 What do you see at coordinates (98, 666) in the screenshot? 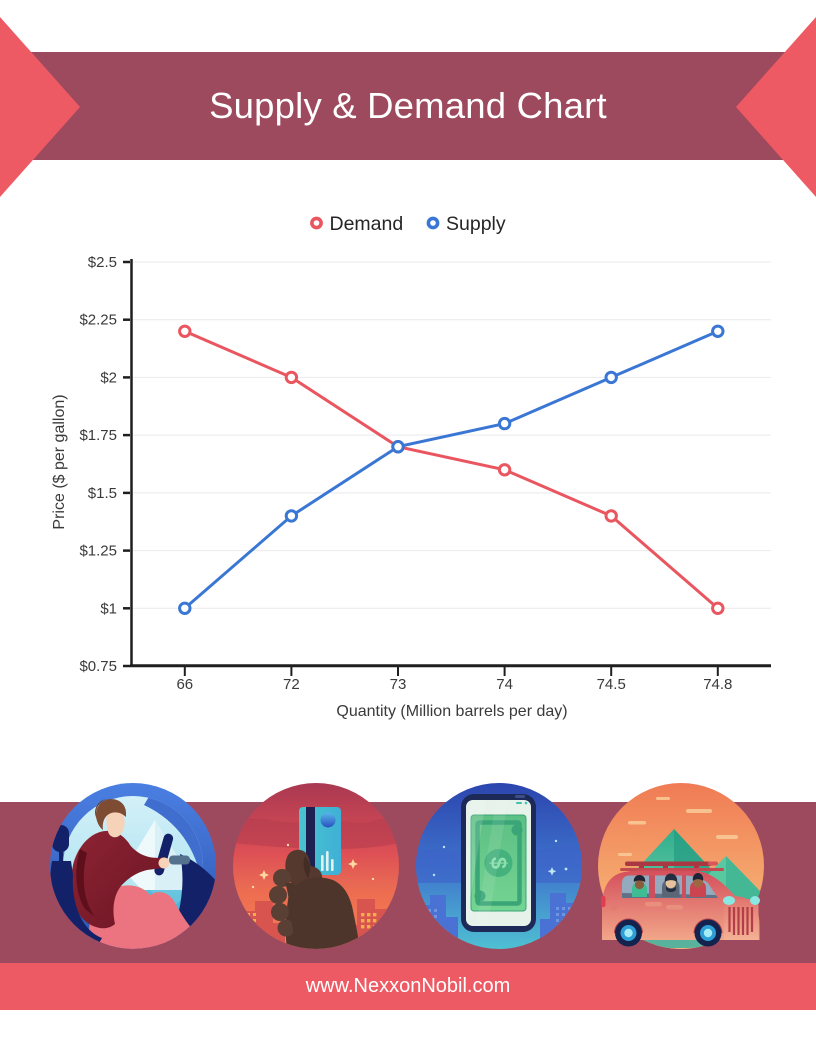
I see `svg-text: $0.75` at bounding box center [98, 666].